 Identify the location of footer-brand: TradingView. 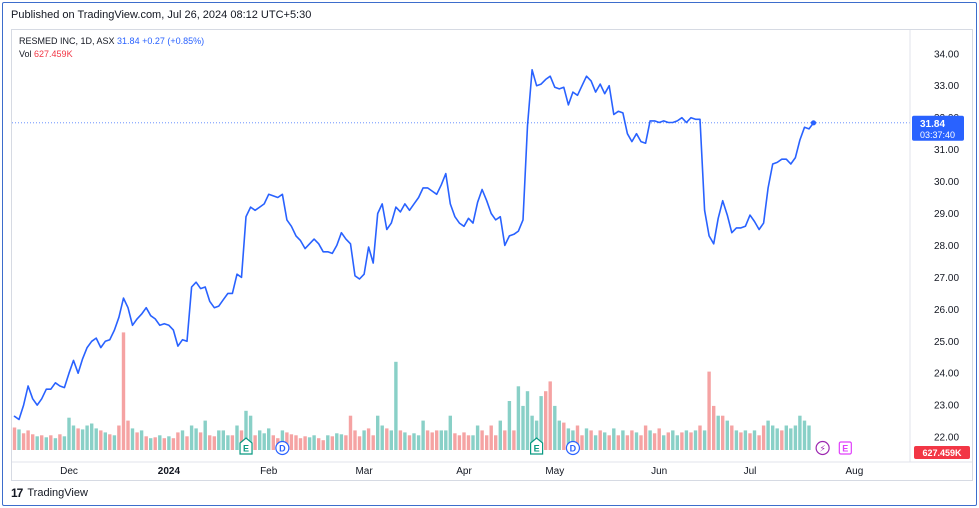
(57, 493).